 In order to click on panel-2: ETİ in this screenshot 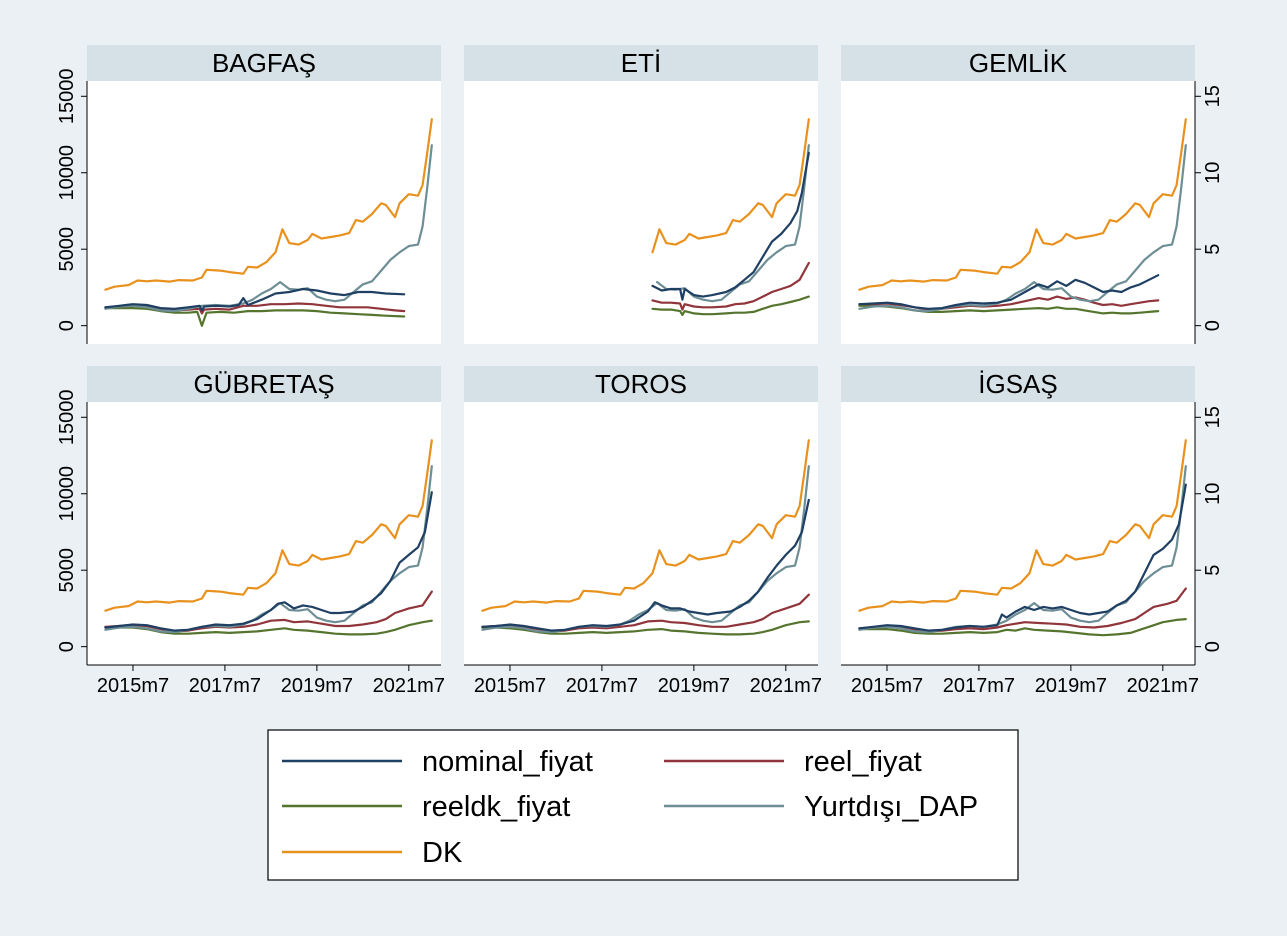, I will do `click(641, 194)`.